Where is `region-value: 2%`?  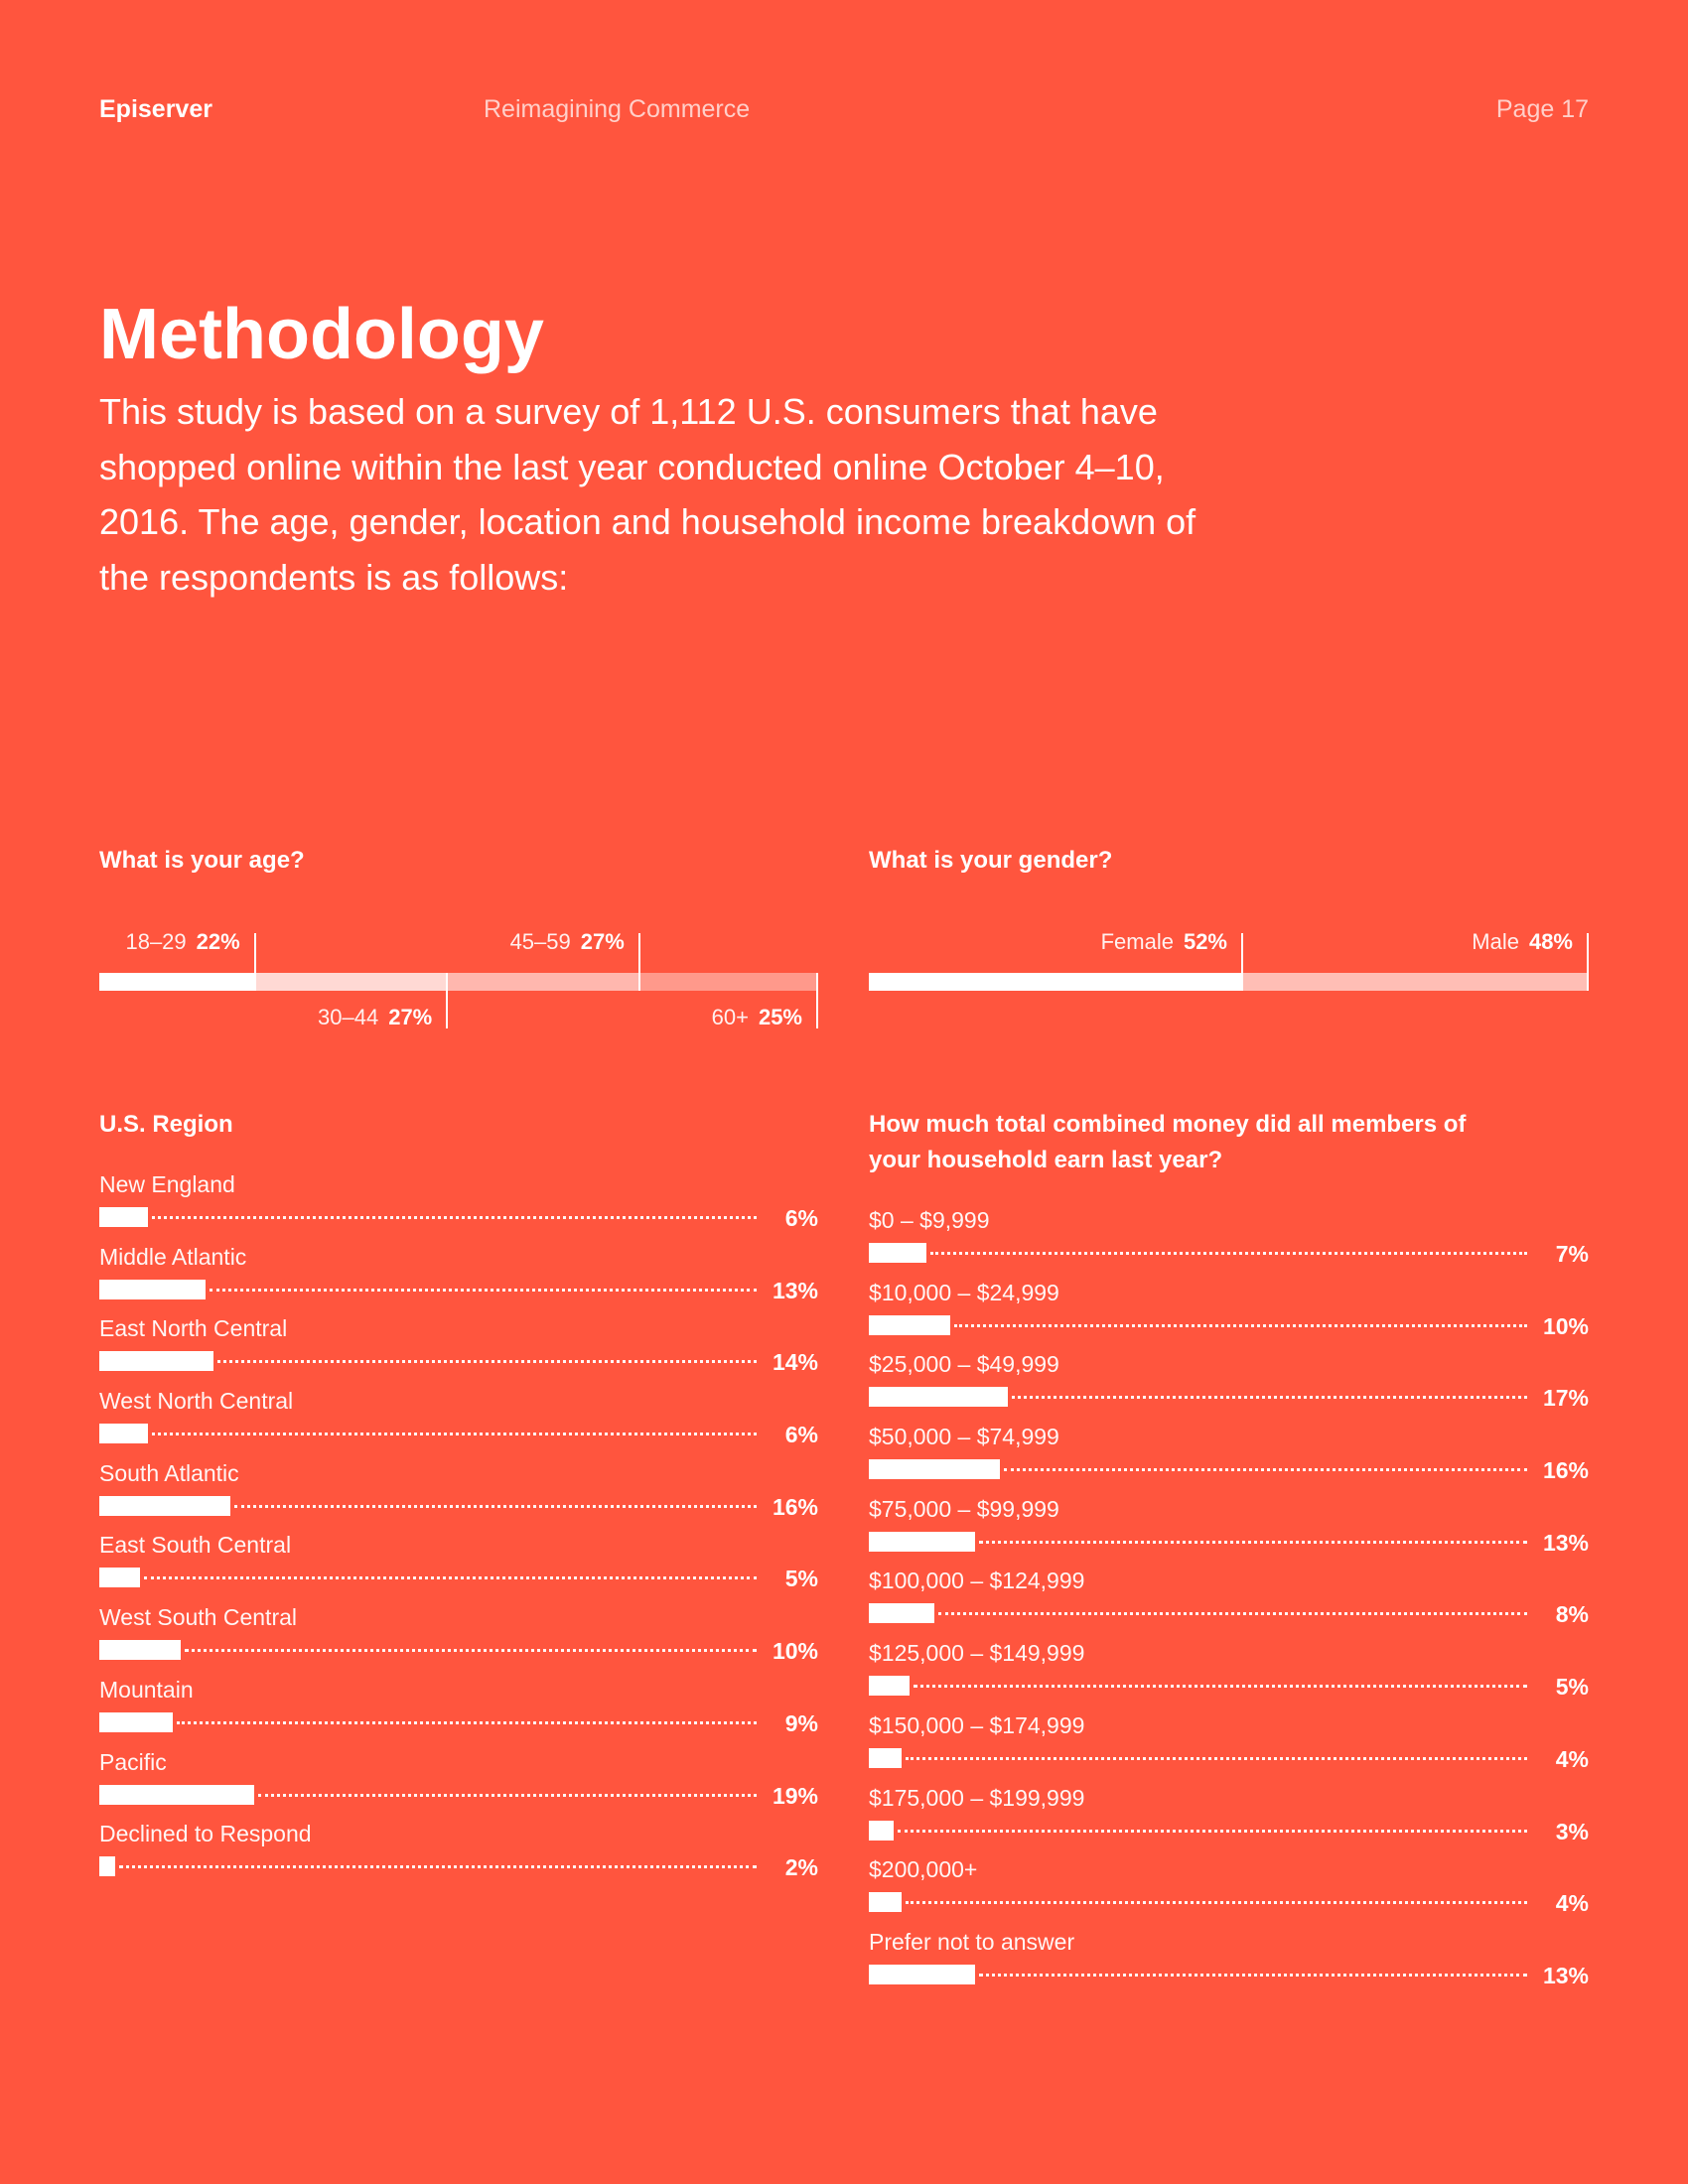 region-value: 2% is located at coordinates (801, 1867).